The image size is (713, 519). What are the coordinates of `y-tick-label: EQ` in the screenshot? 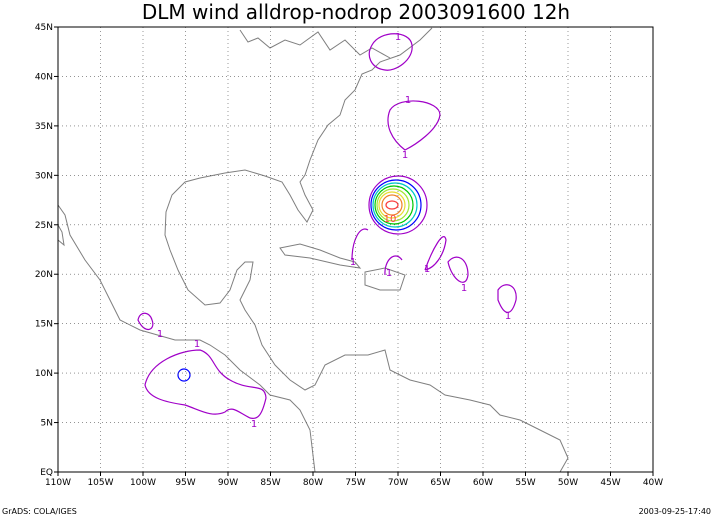 It's located at (46, 473).